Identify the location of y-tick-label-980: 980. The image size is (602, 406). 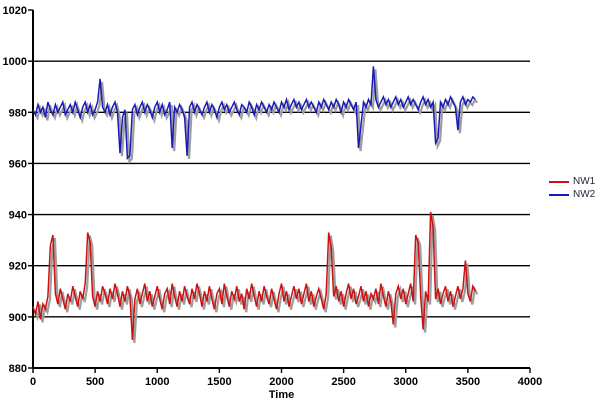
(18, 113).